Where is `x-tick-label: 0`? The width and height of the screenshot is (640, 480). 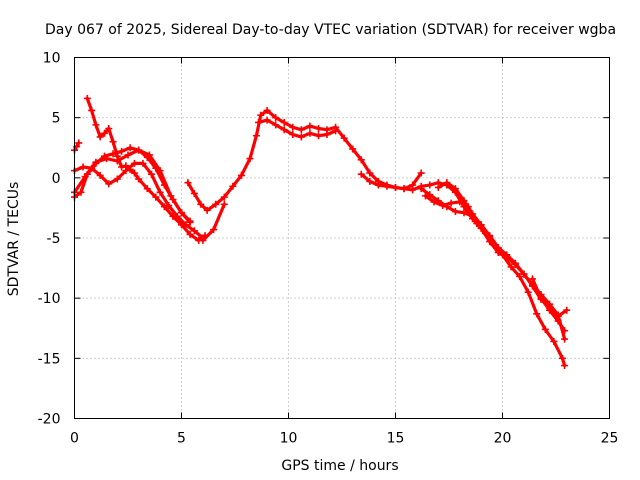
x-tick-label: 0 is located at coordinates (74, 439).